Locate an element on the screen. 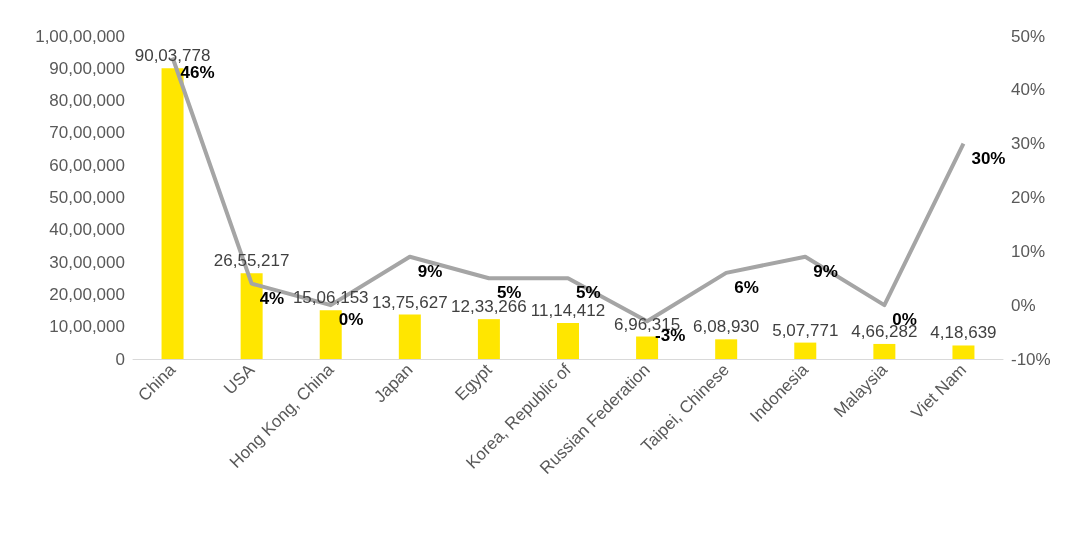 This screenshot has height=539, width=1091. y-tick-label: 70,00,000 is located at coordinates (87, 133).